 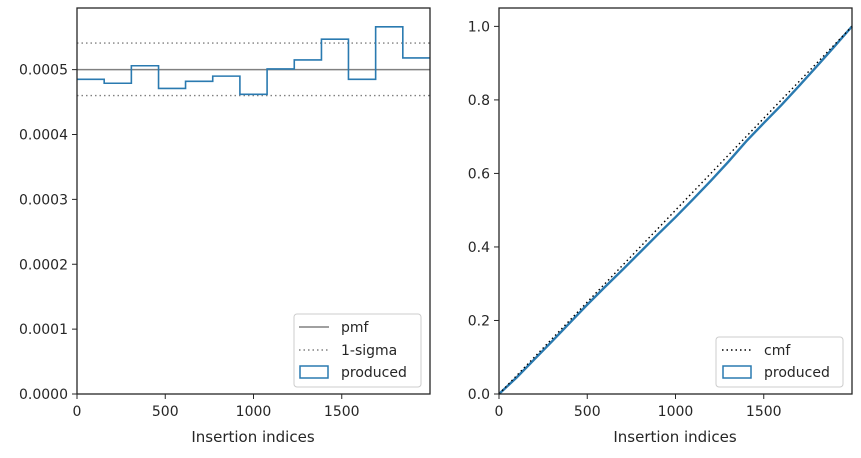 What do you see at coordinates (314, 372) in the screenshot?
I see `legend-produced-patch` at bounding box center [314, 372].